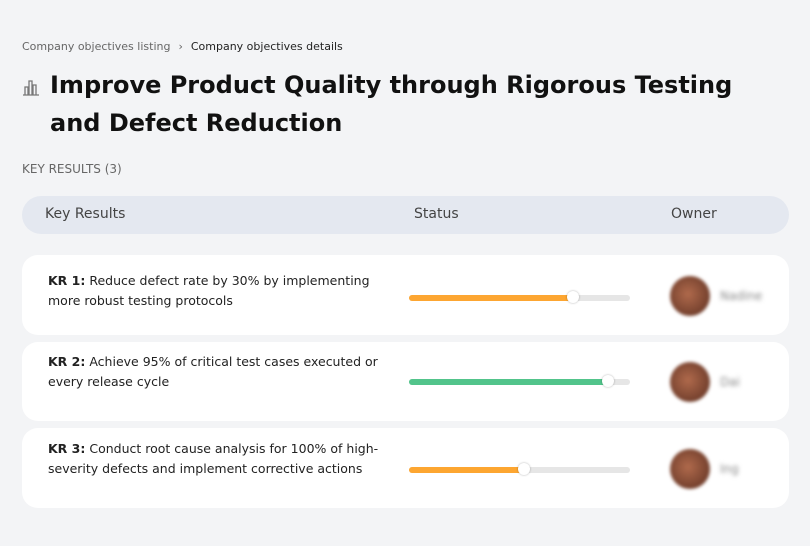 Image resolution: width=810 pixels, height=546 pixels. What do you see at coordinates (72, 169) in the screenshot?
I see `key-results-count: KEY RESULTS (3)` at bounding box center [72, 169].